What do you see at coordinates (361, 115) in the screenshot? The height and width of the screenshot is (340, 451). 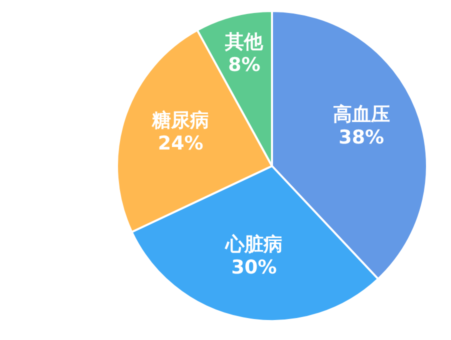 I see `slice-label: 高血压` at bounding box center [361, 115].